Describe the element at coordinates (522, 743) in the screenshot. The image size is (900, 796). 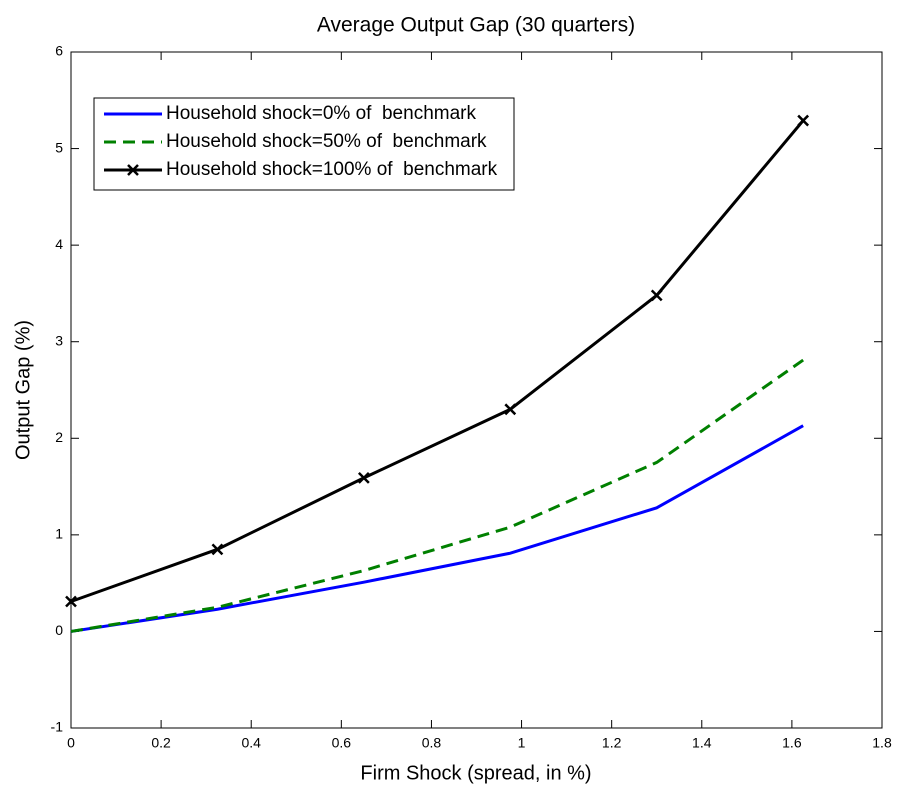
I see `x-tick-label: 1` at that location.